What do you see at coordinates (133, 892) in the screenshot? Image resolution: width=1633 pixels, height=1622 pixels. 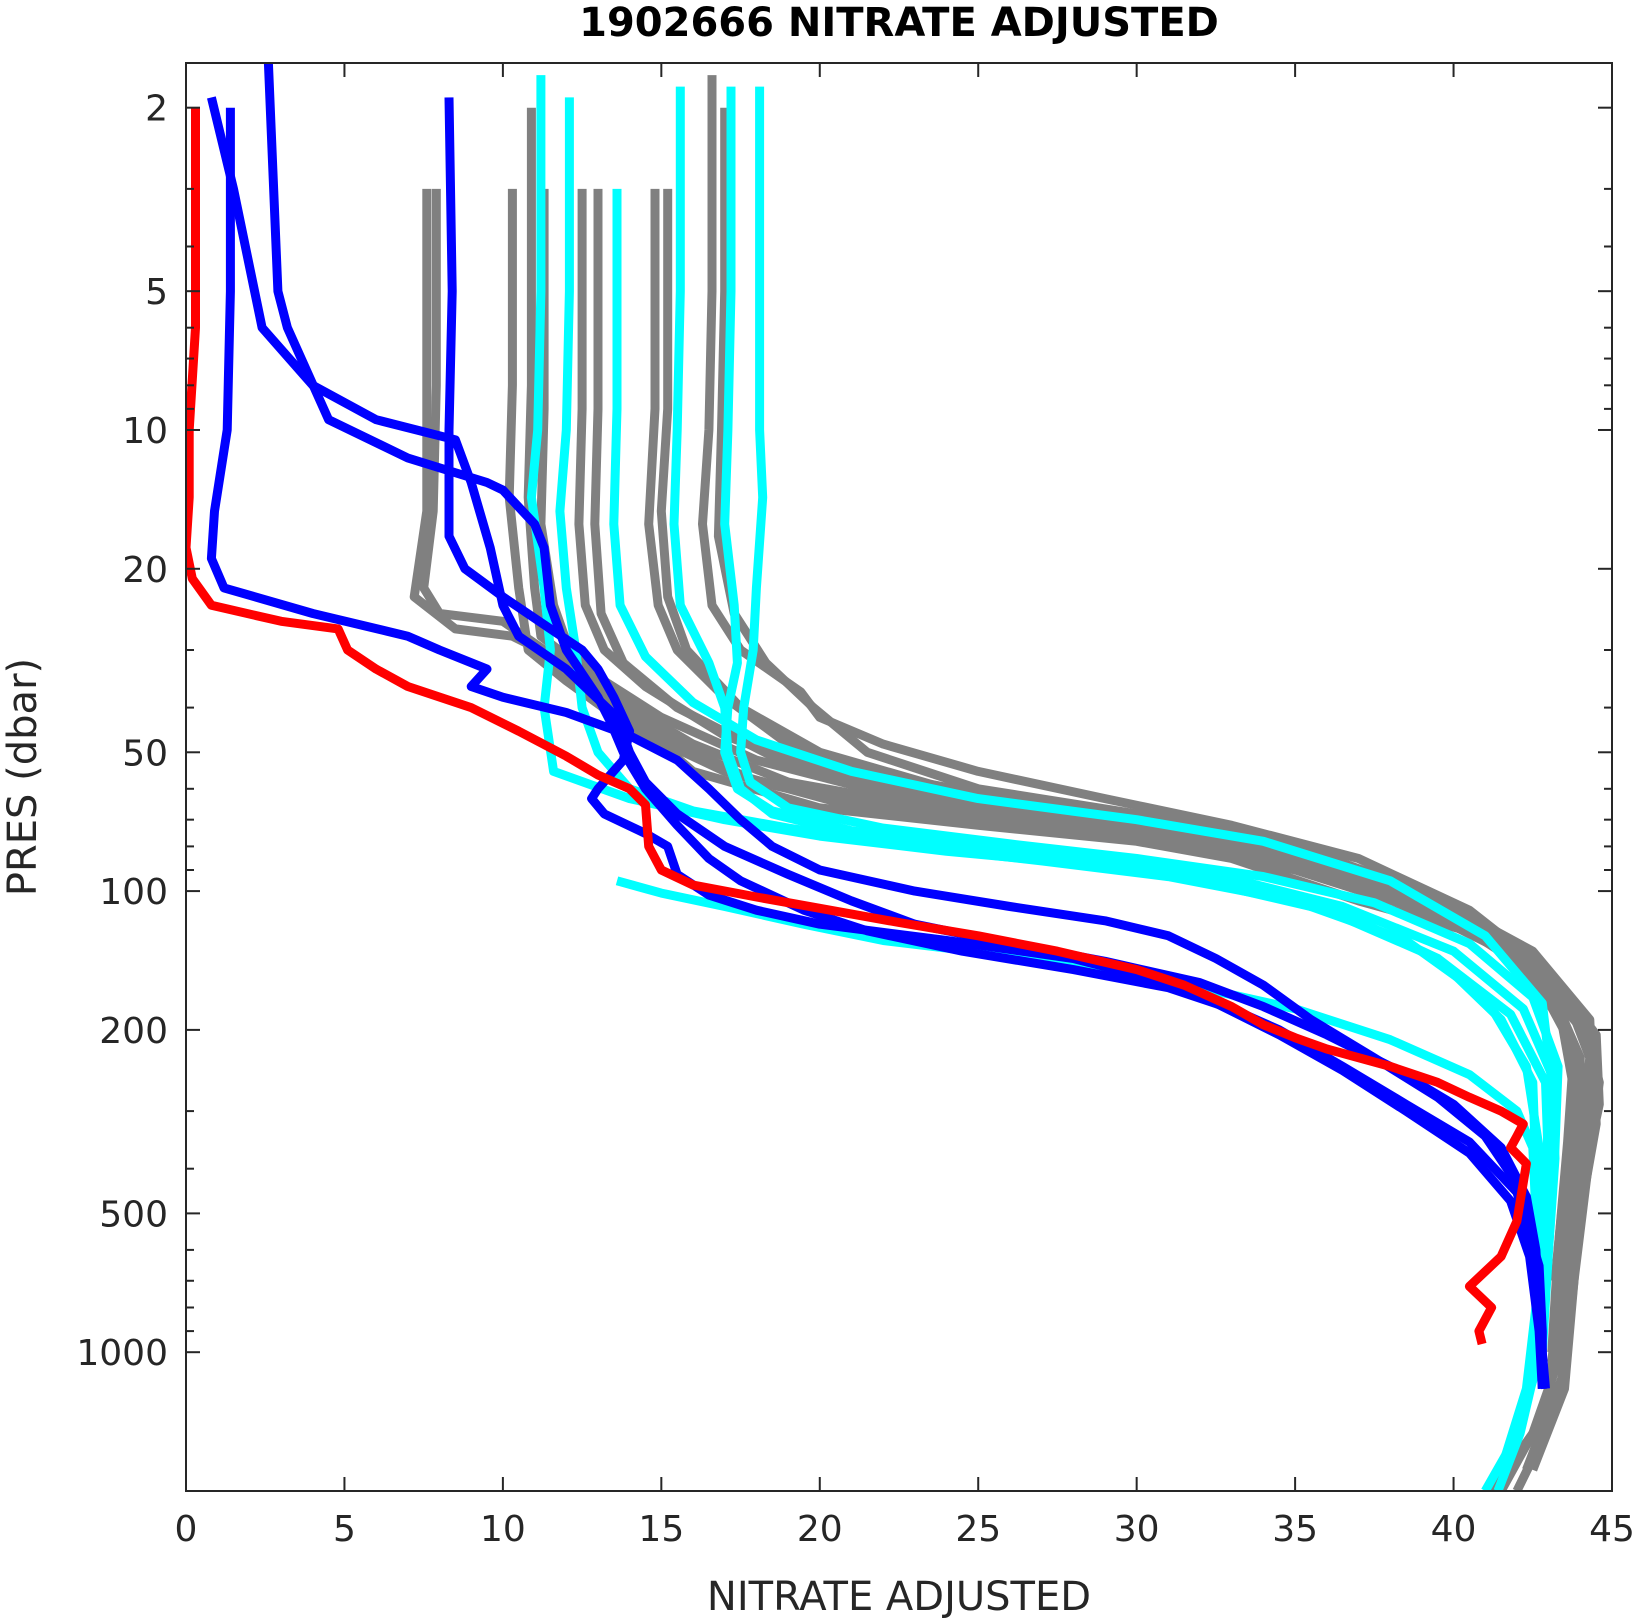 I see `y-tick-label: 100` at bounding box center [133, 892].